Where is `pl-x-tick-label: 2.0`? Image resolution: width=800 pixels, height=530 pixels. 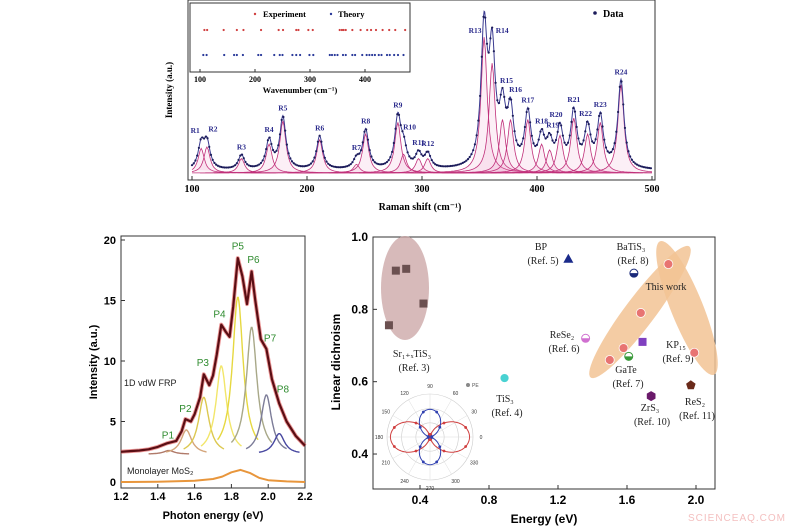 pl-x-tick-label: 2.0 is located at coordinates (268, 497).